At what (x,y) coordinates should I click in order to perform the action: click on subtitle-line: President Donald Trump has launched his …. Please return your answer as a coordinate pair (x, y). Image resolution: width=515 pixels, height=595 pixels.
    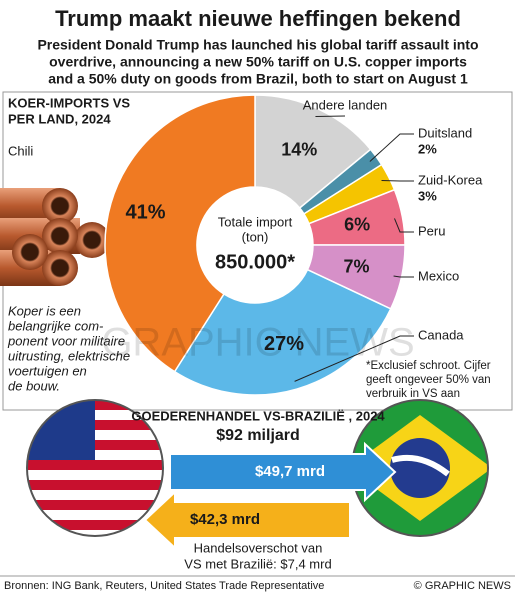
    Looking at the image, I should click on (257, 45).